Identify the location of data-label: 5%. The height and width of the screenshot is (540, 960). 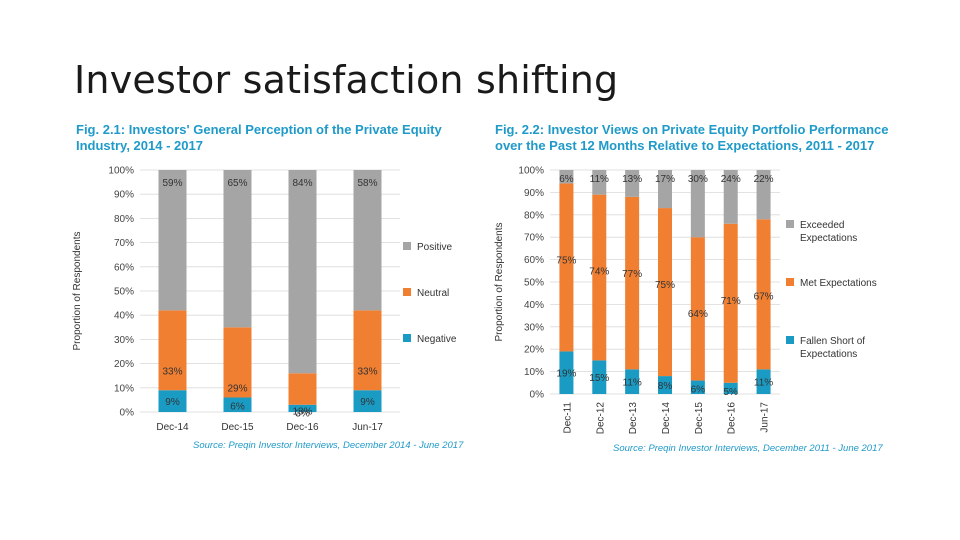
(730, 392).